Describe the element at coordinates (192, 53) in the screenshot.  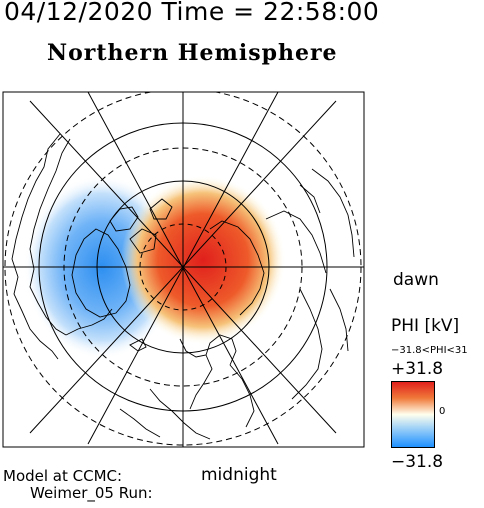
I see `hemisphere-title: Northern Hemisphere` at that location.